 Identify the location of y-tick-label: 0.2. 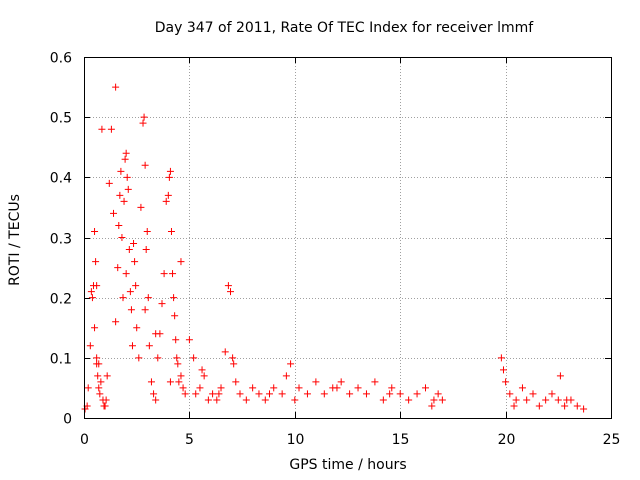
(61, 300).